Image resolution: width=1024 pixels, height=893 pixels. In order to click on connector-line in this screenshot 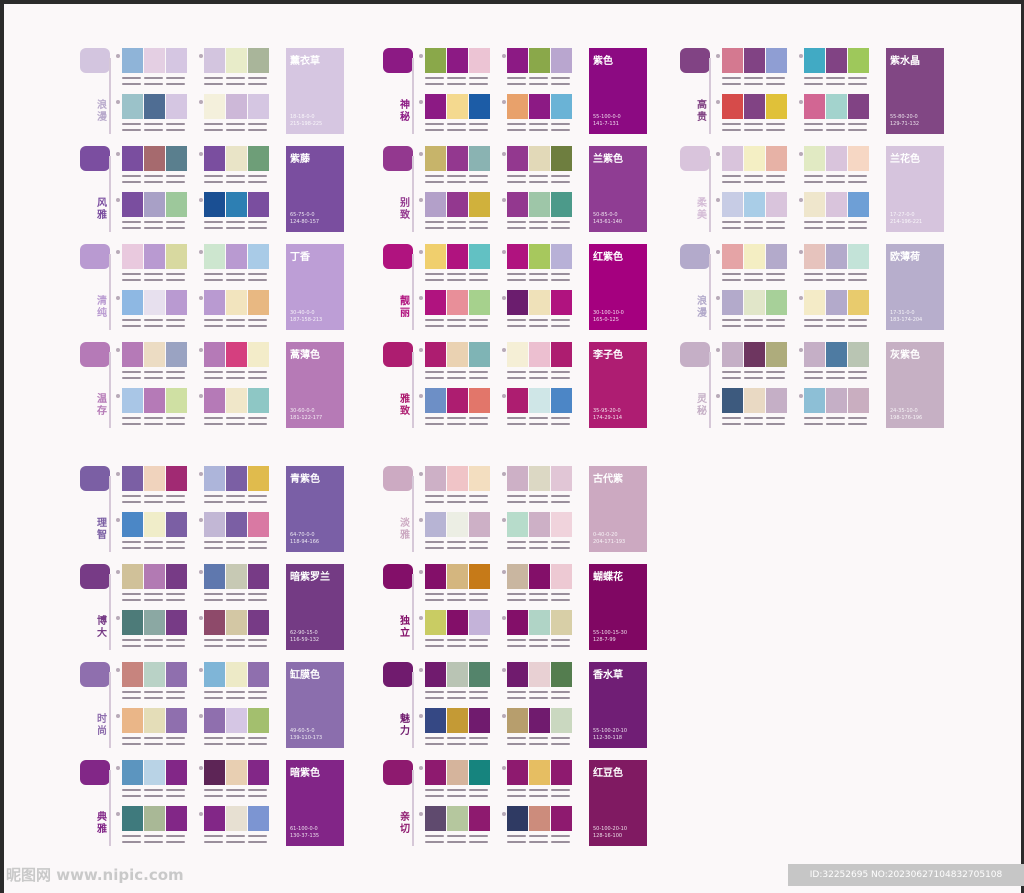, I will do `click(413, 292)`.